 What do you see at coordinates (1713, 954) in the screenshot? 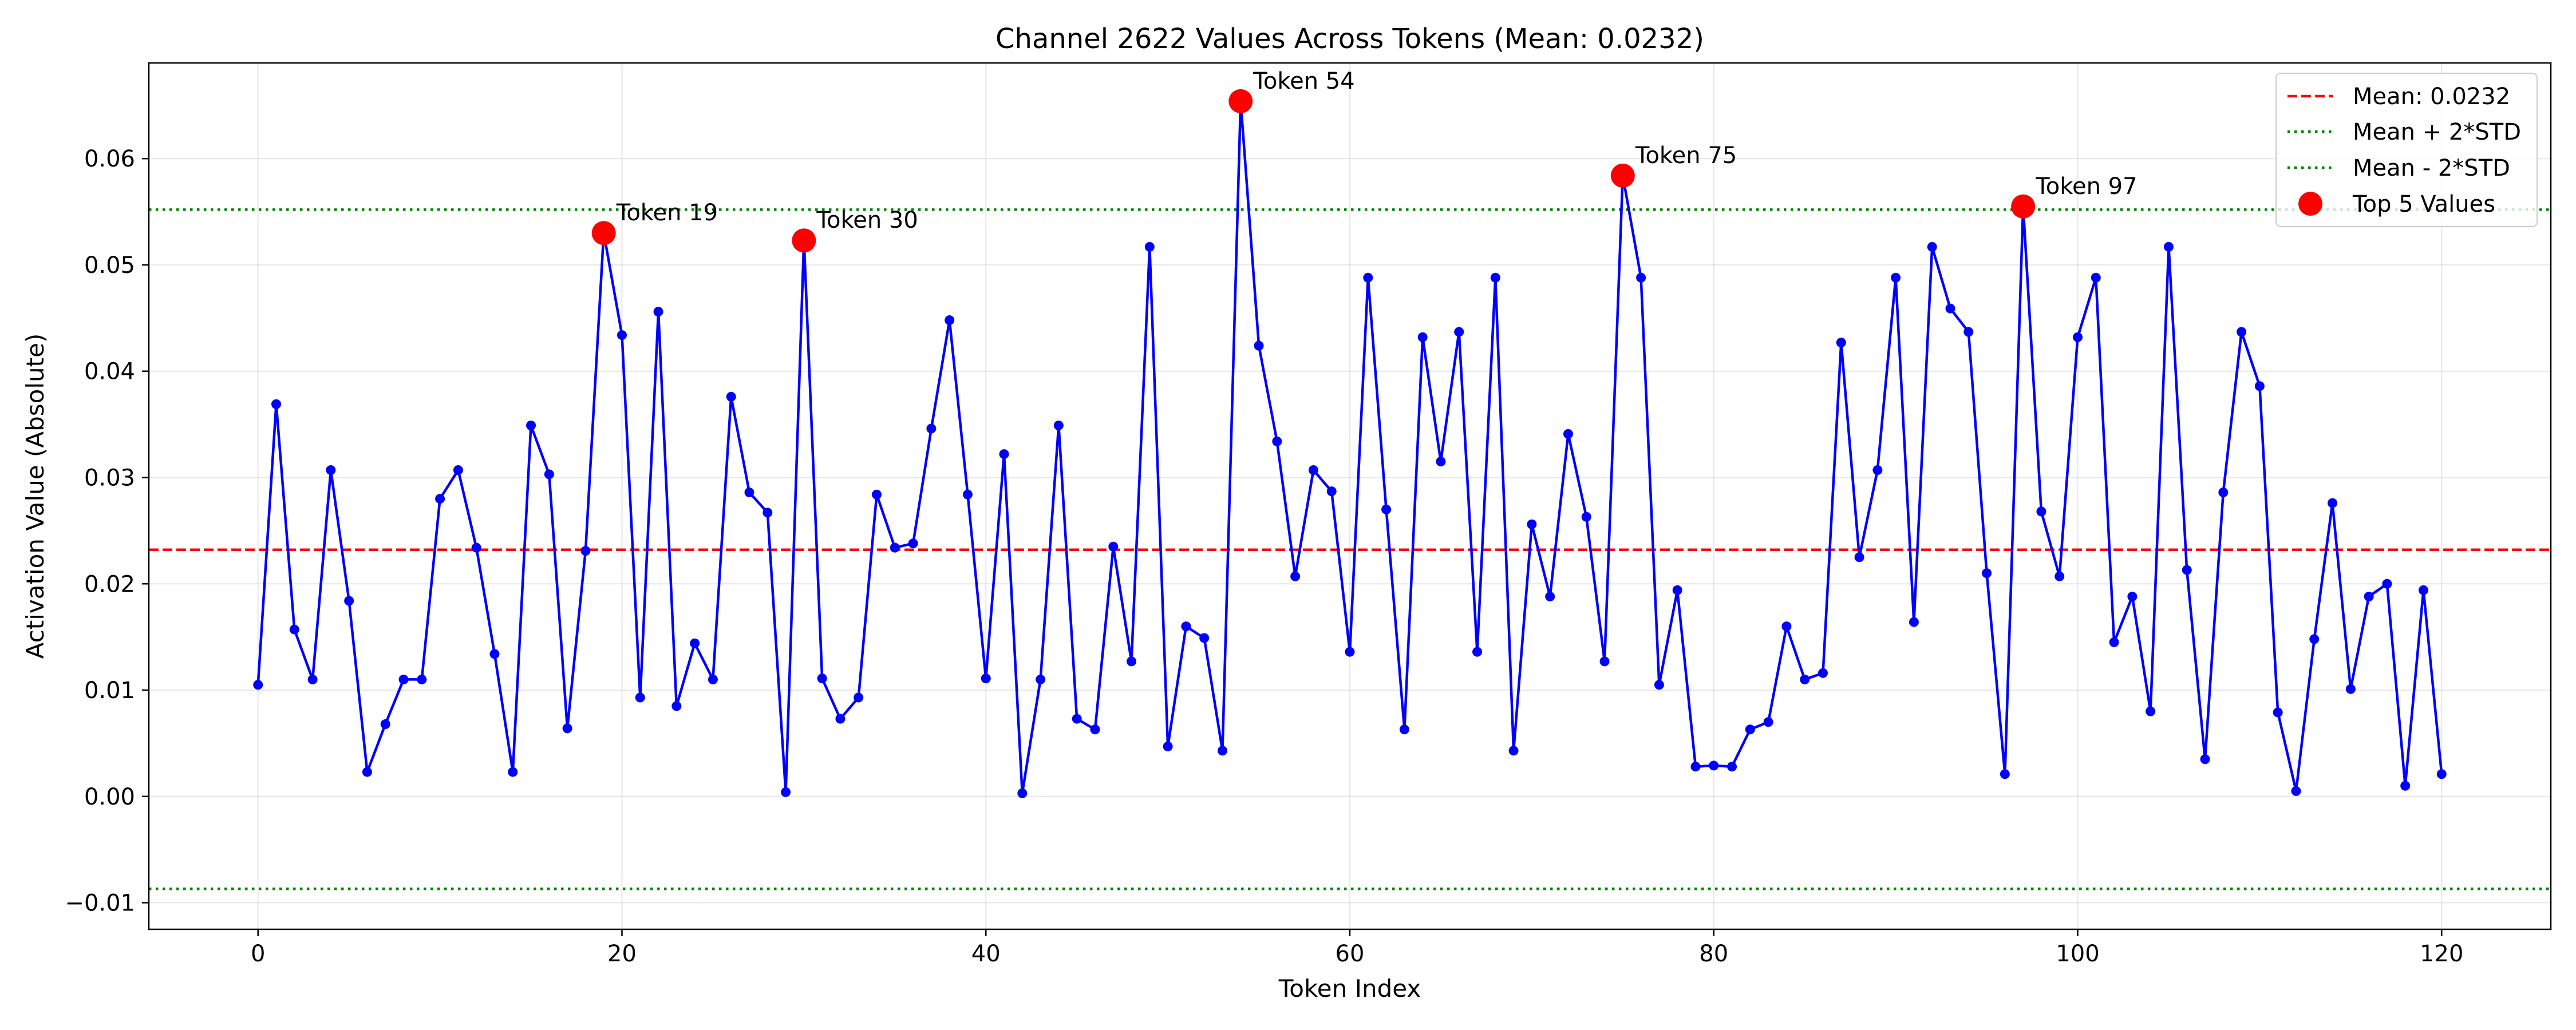
I see `x-tick-label: 80` at bounding box center [1713, 954].